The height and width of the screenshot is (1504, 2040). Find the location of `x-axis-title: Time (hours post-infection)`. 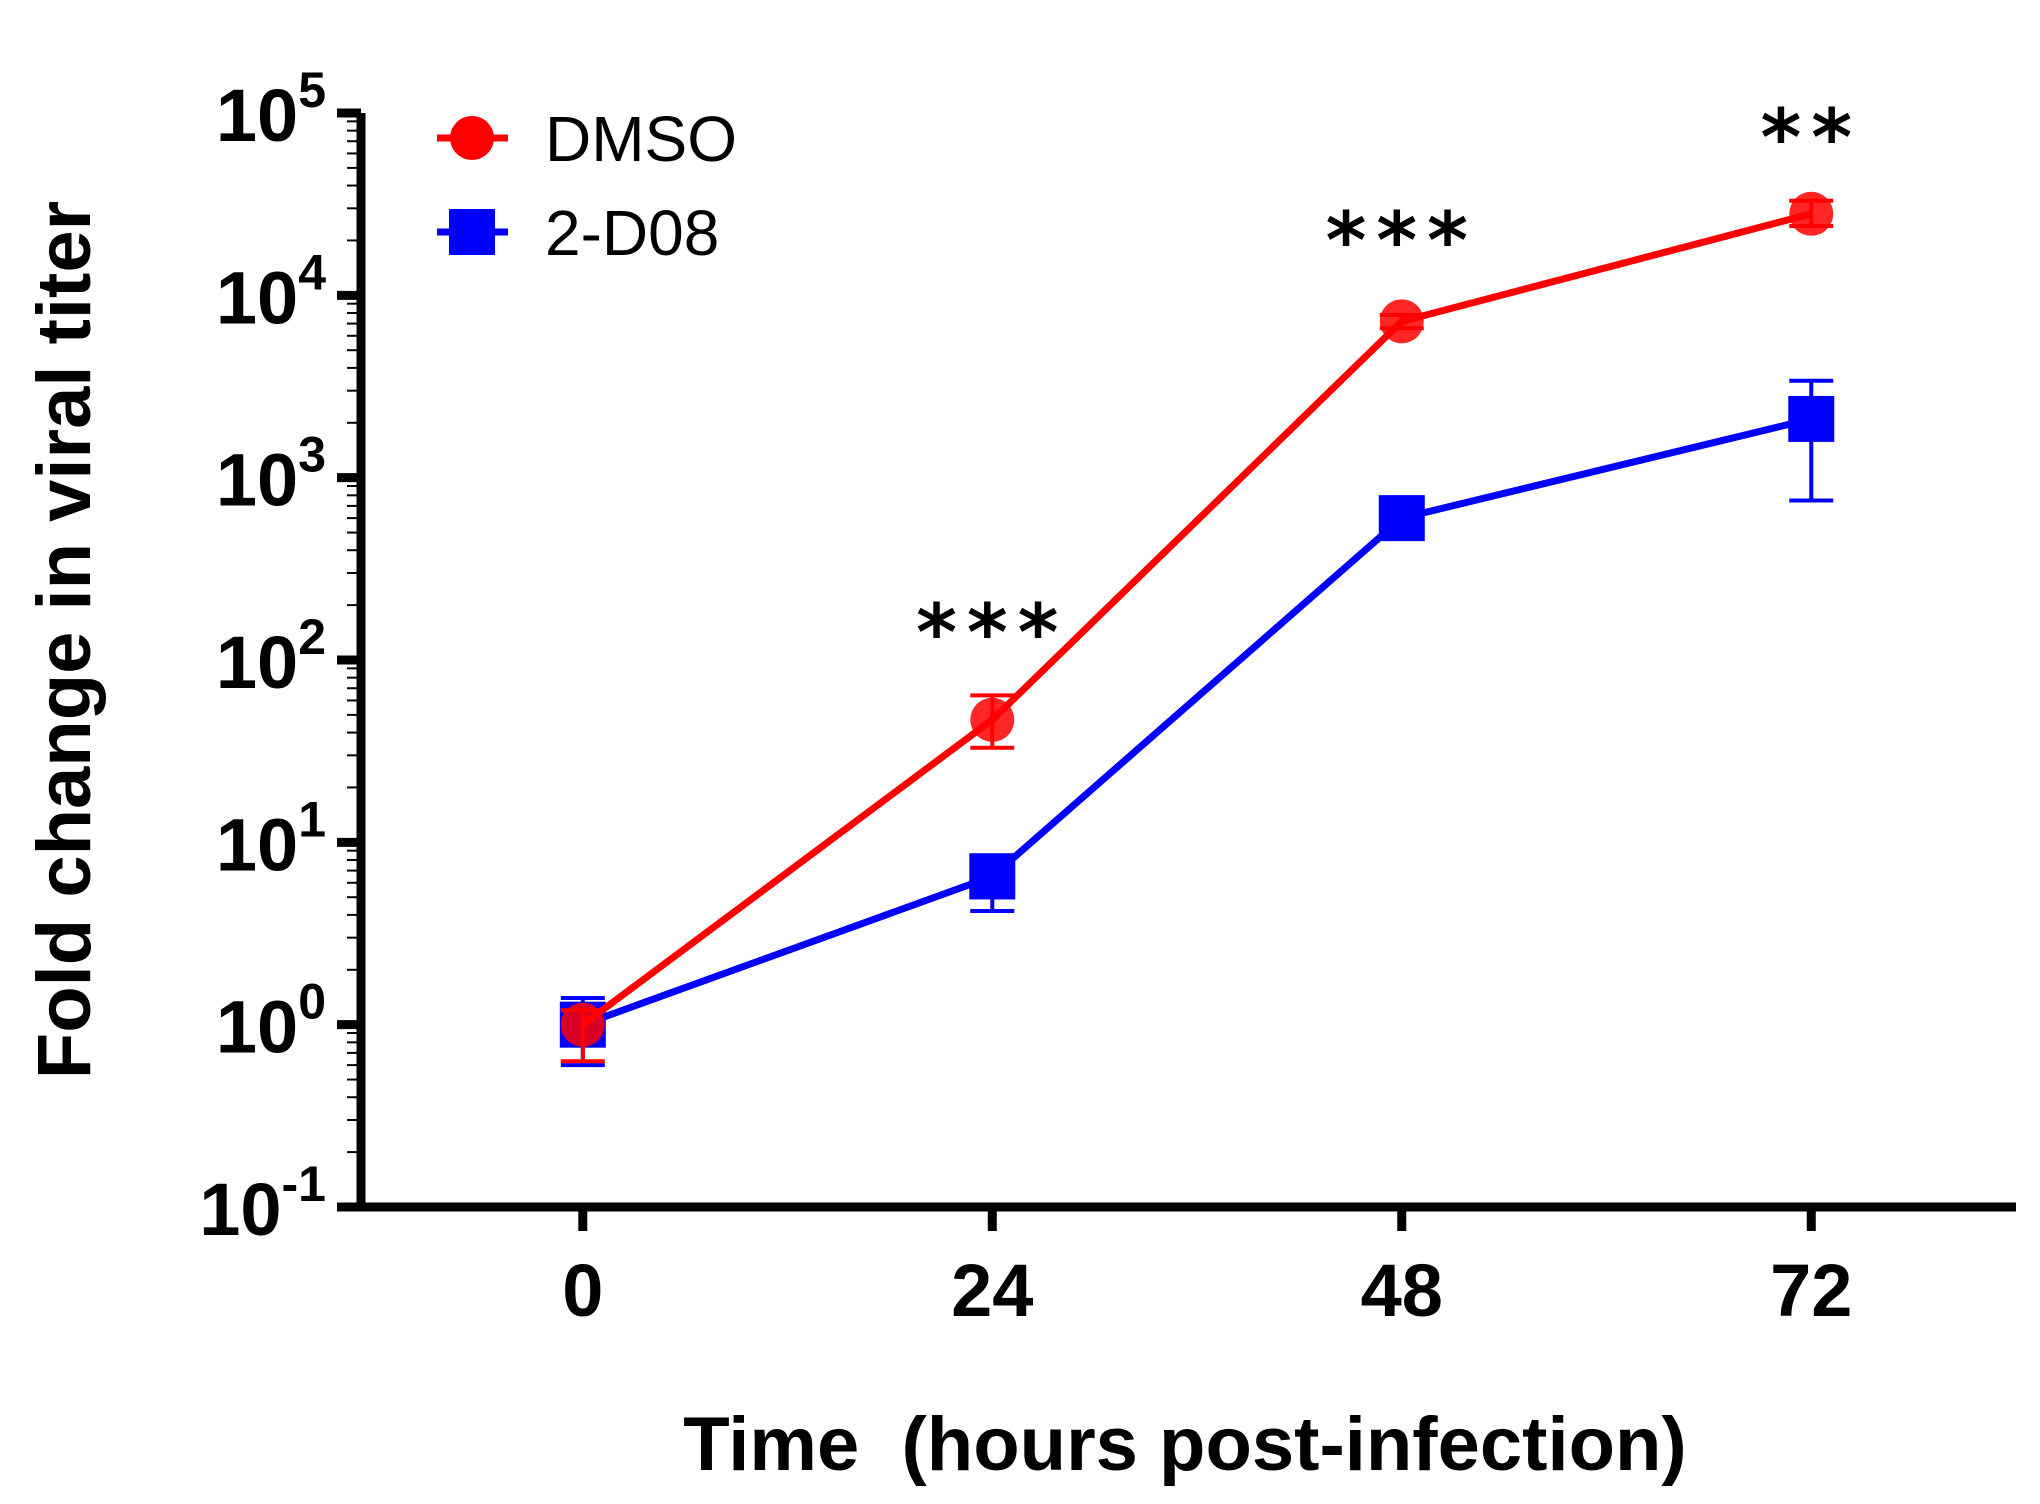

x-axis-title: Time (hours post-infection) is located at coordinates (1184, 1444).